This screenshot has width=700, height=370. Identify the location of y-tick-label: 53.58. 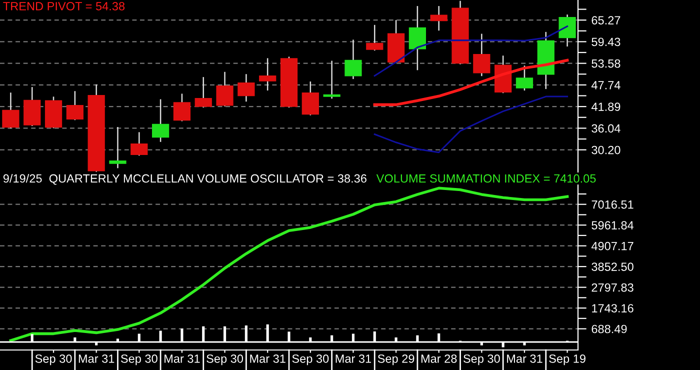
(606, 63).